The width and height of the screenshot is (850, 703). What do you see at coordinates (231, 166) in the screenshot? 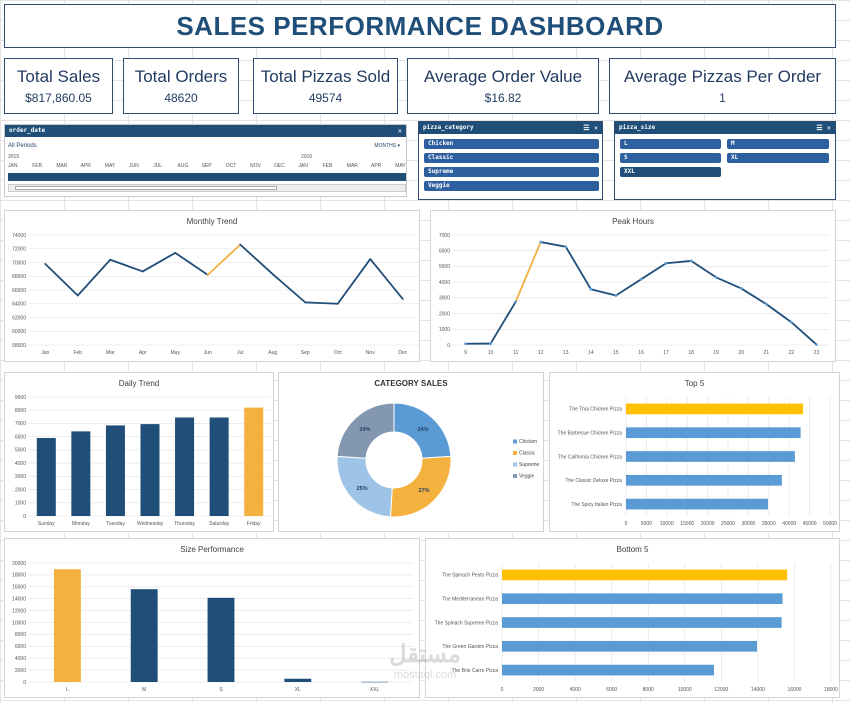
I see `timeline-month-label: OCT` at bounding box center [231, 166].